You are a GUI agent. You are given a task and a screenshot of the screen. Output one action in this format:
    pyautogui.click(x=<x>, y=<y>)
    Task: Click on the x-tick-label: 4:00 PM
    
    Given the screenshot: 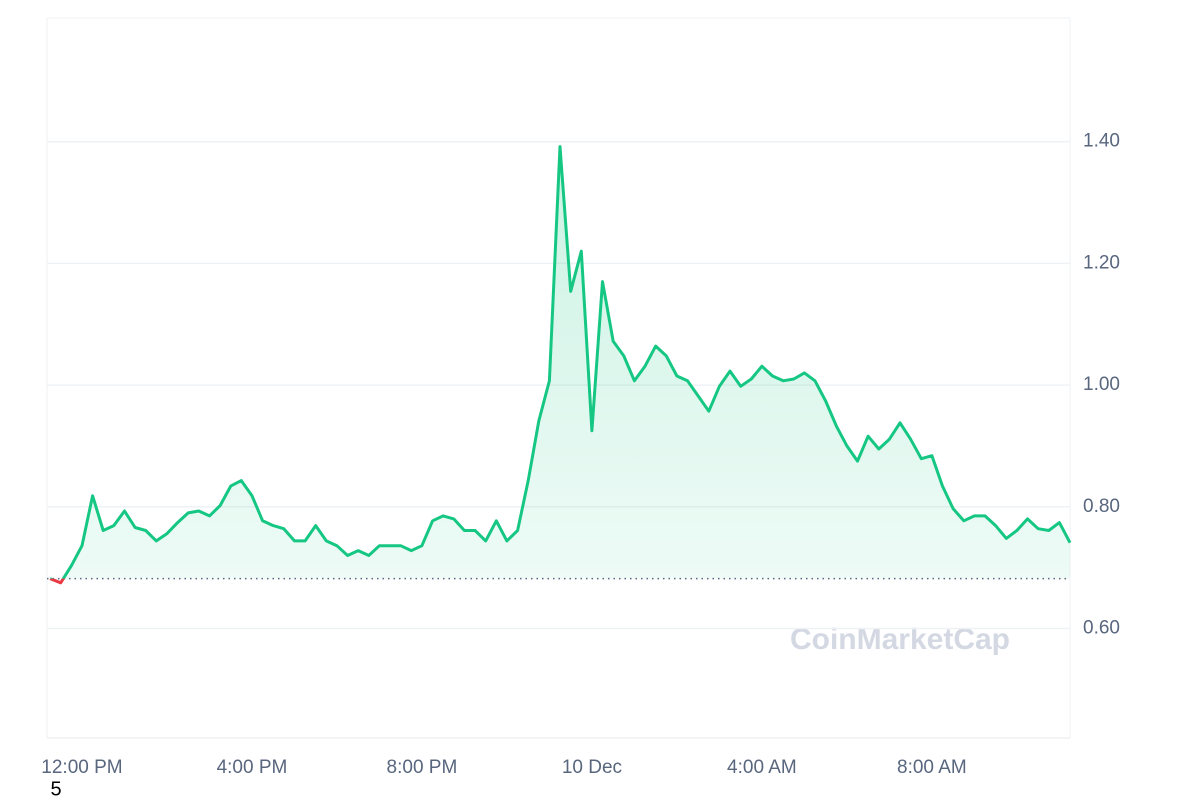 What is the action you would take?
    pyautogui.click(x=252, y=767)
    